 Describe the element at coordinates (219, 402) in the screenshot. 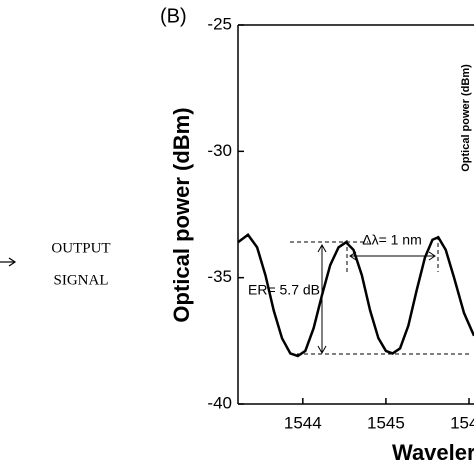

I see `y-tick-label: -40` at that location.